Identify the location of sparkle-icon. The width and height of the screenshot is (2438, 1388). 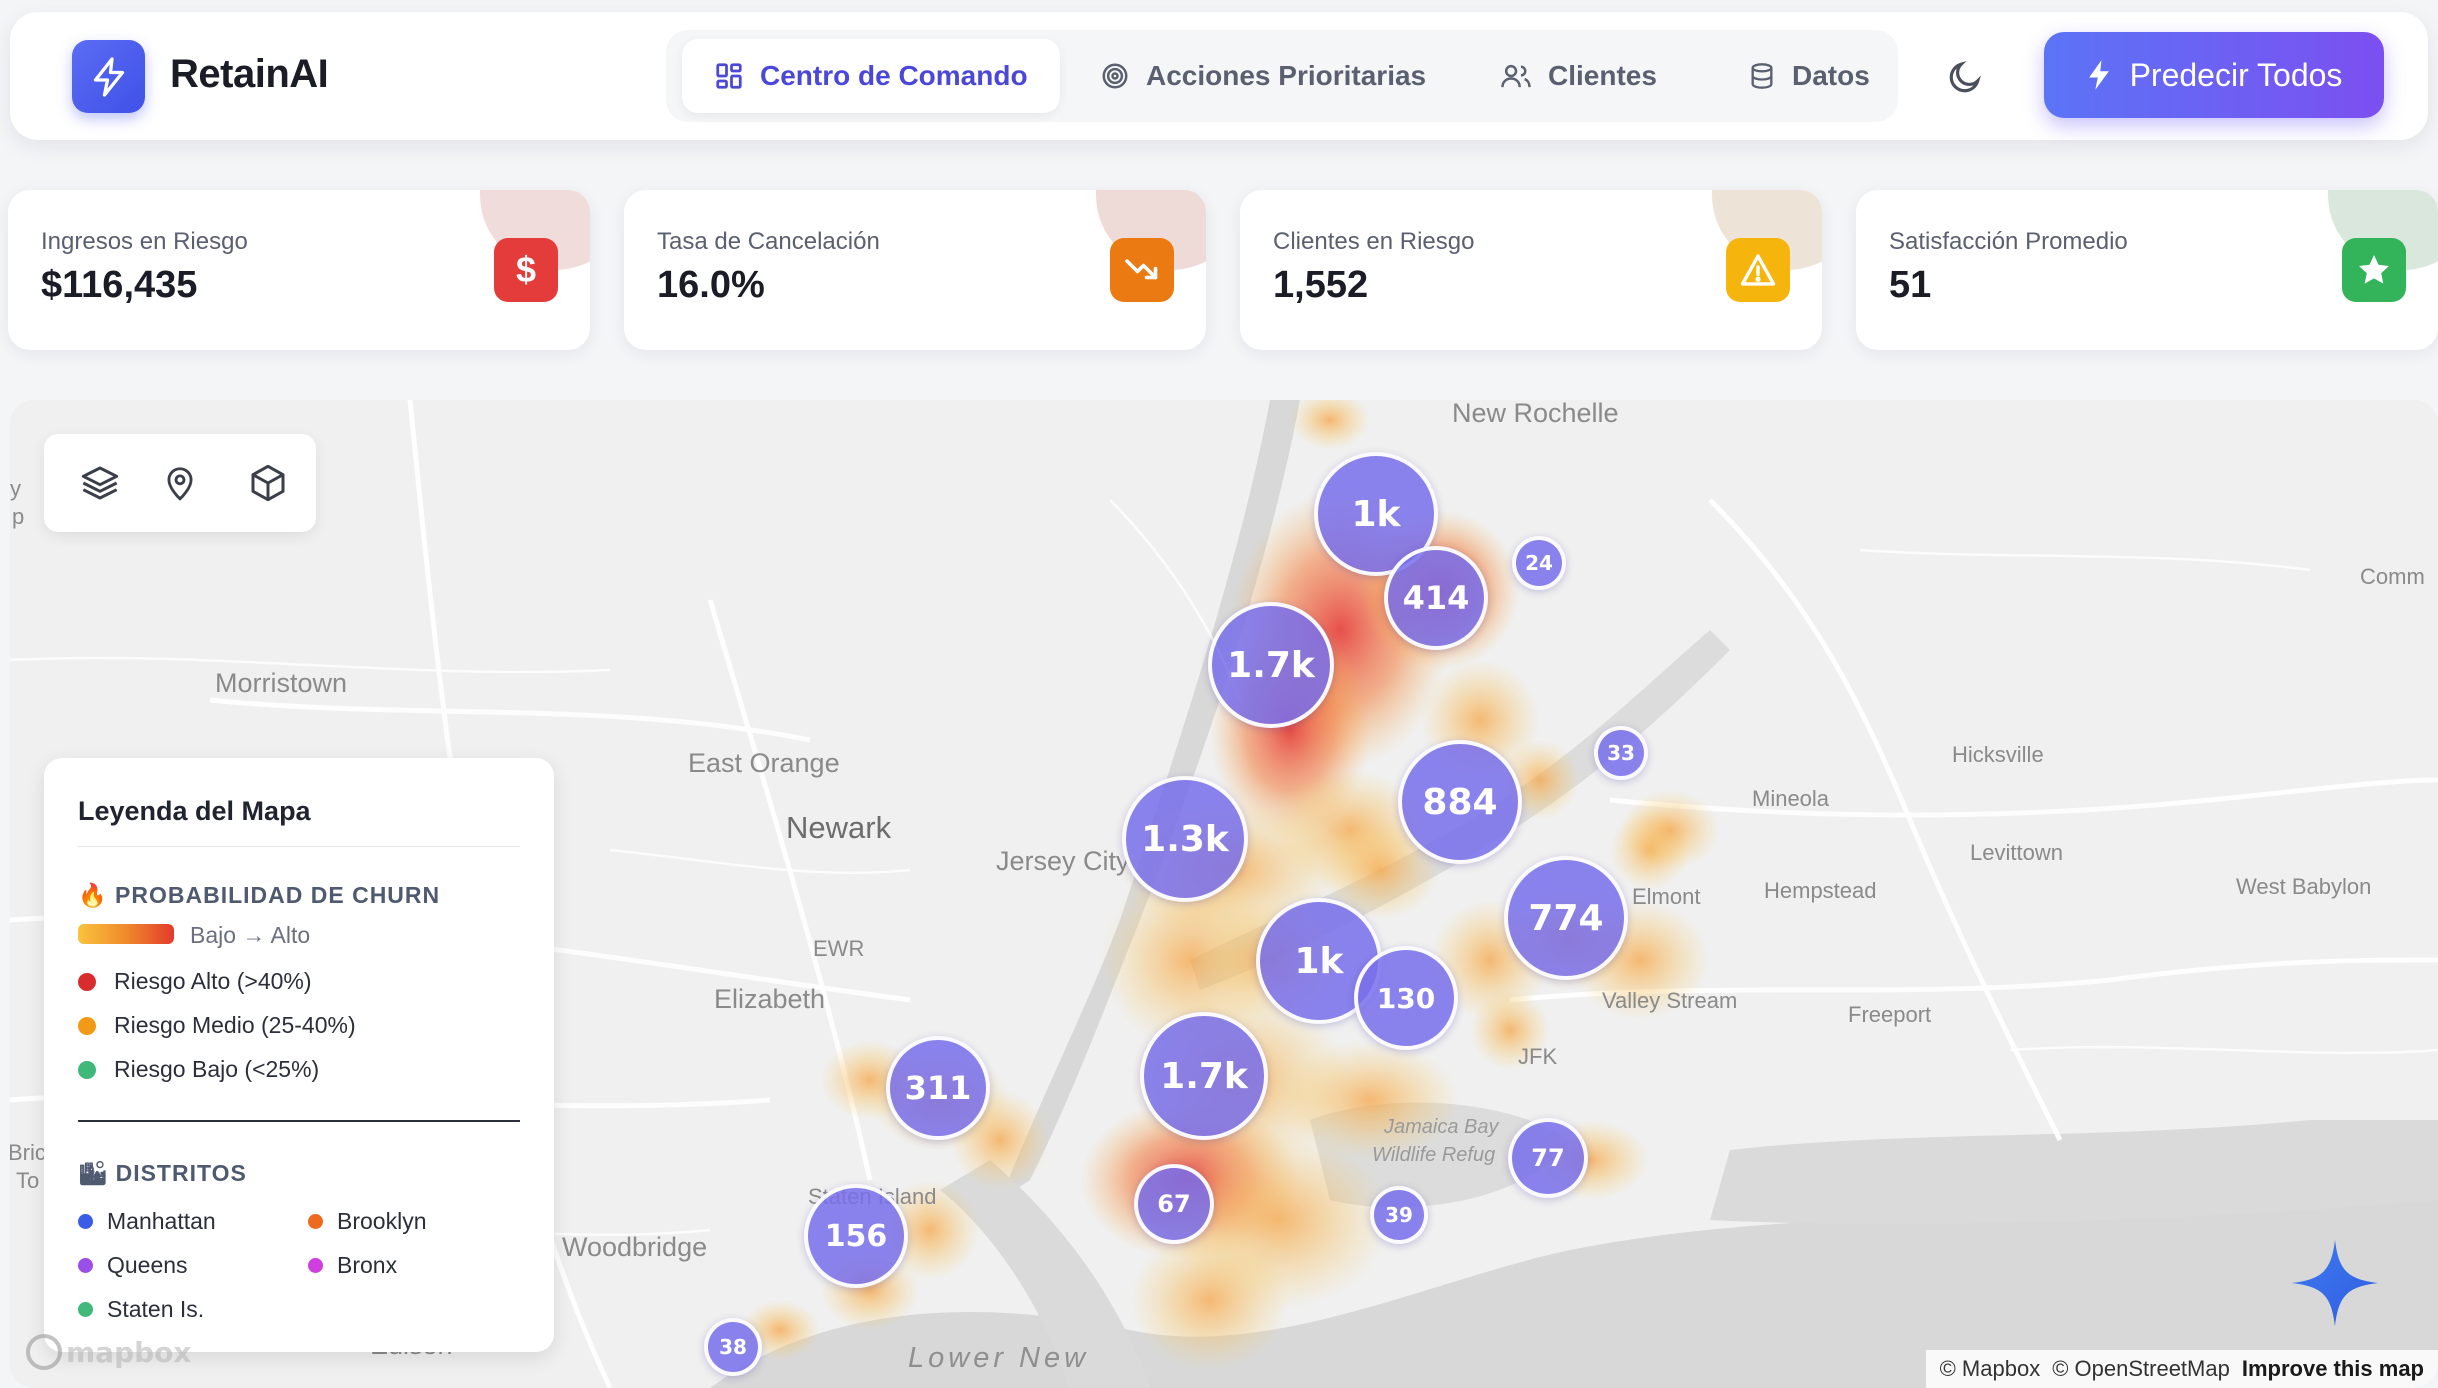
(2335, 1283).